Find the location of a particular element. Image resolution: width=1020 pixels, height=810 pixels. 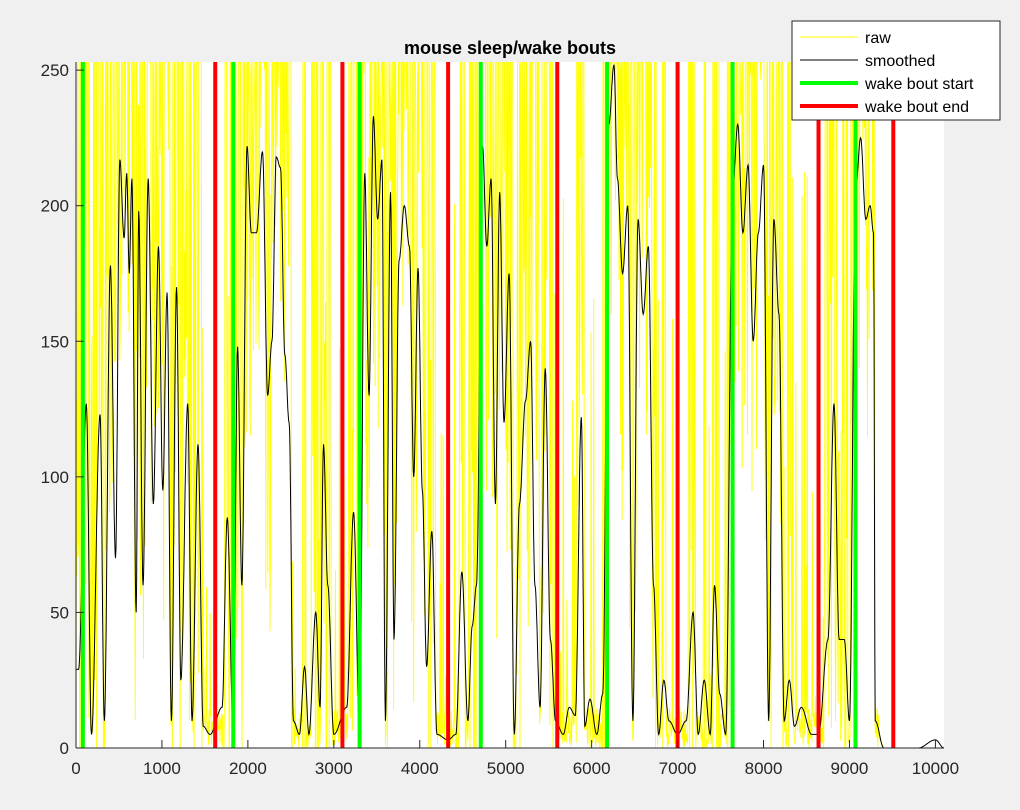

legend: raw smoothed wake bout start wake bout end is located at coordinates (896, 70).